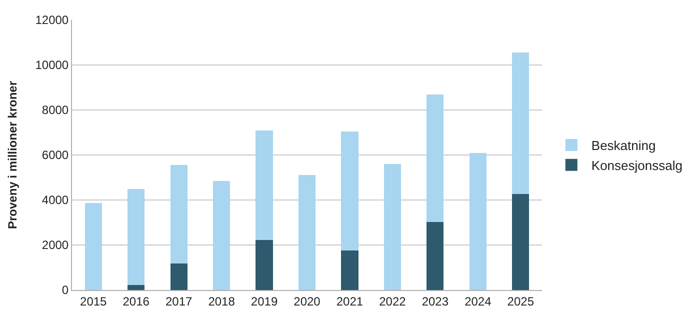  I want to click on x-tick-label: 2019, so click(264, 301).